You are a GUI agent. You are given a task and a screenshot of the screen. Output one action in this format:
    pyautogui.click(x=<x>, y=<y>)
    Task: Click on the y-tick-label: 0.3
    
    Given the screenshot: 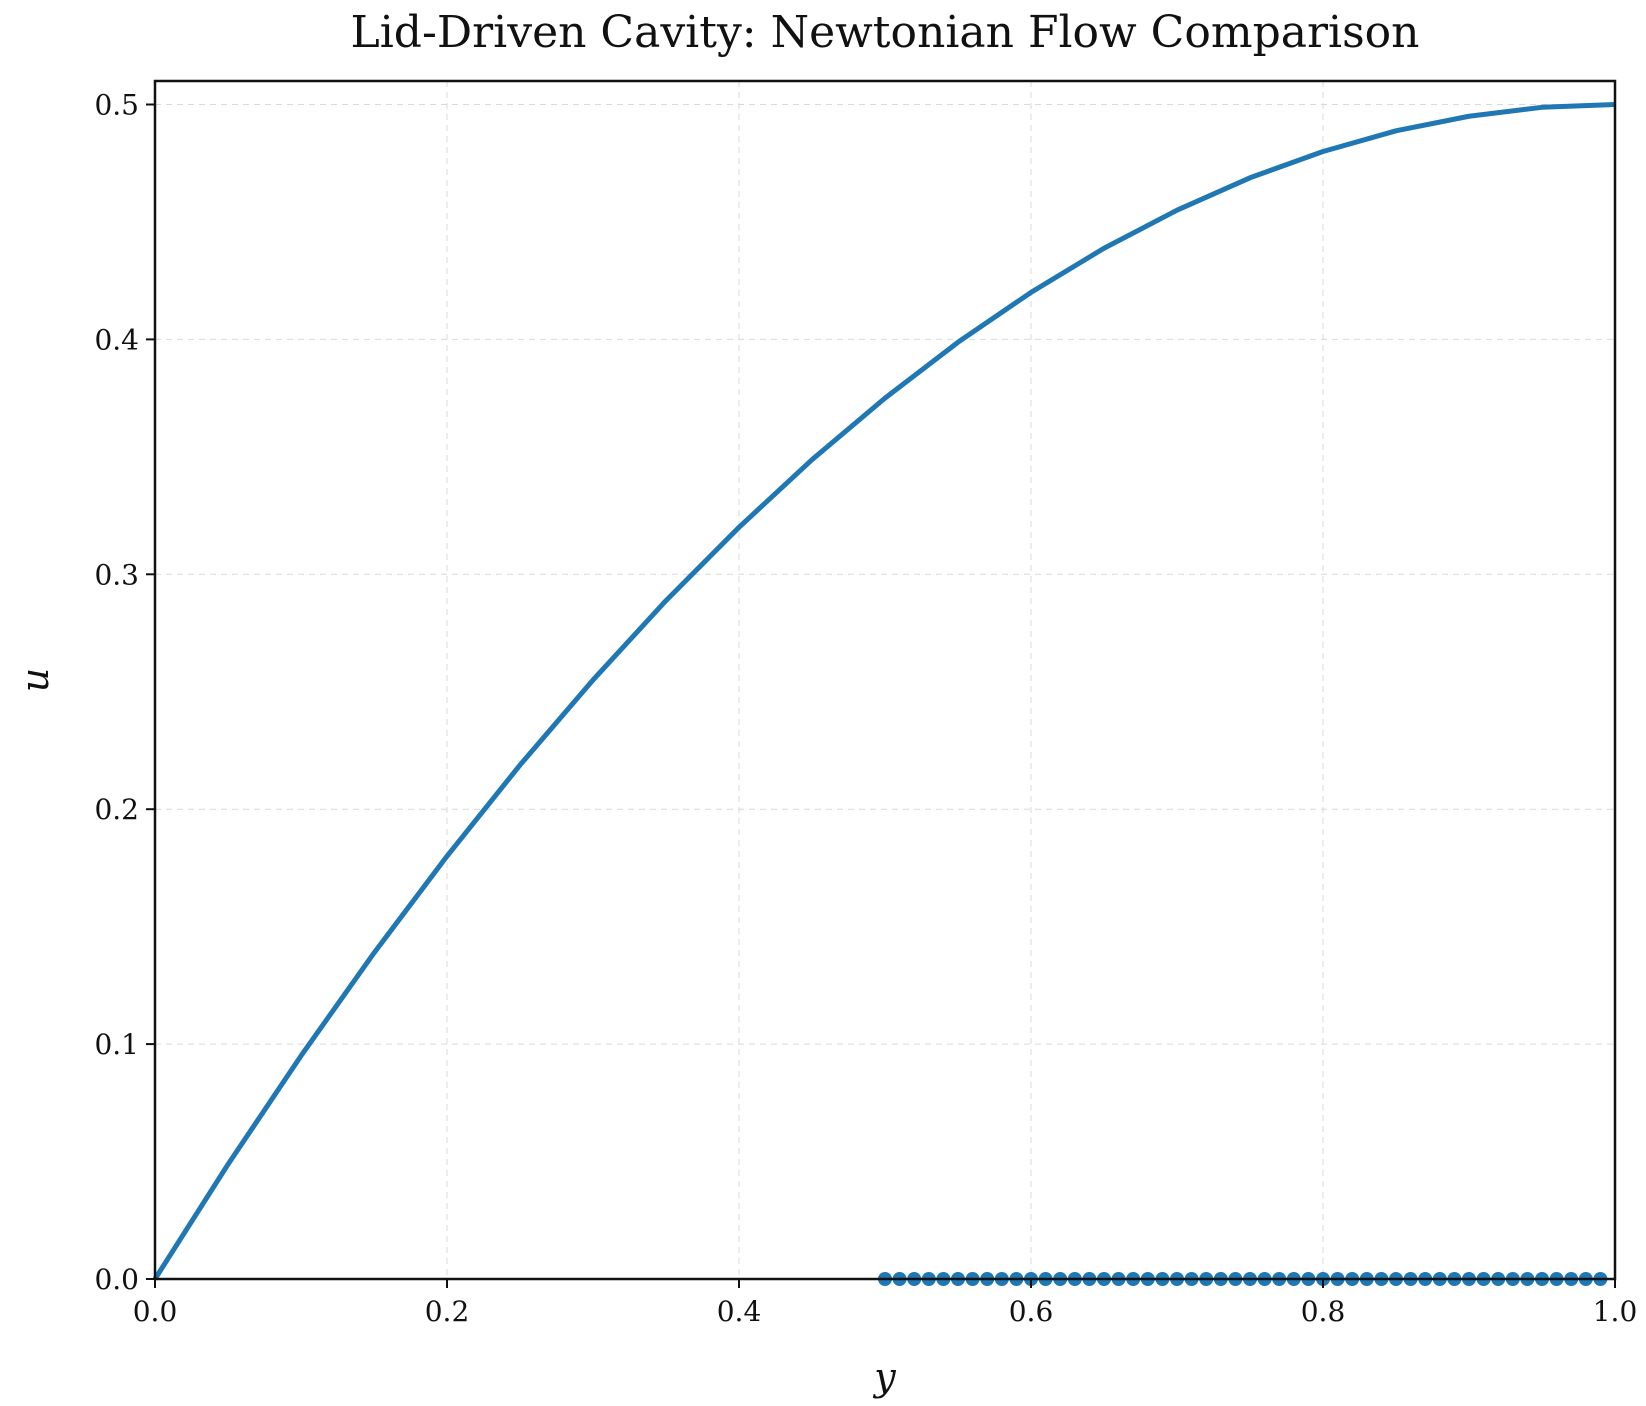 What is the action you would take?
    pyautogui.click(x=116, y=574)
    